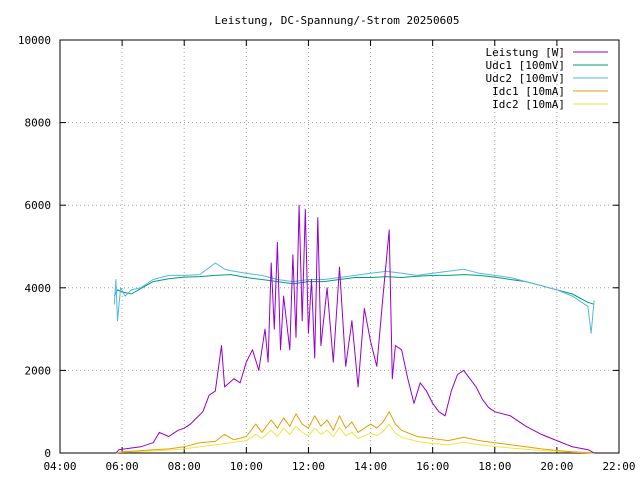 The image size is (640, 480). Describe the element at coordinates (308, 466) in the screenshot. I see `x-tick-label: 12:00` at that location.